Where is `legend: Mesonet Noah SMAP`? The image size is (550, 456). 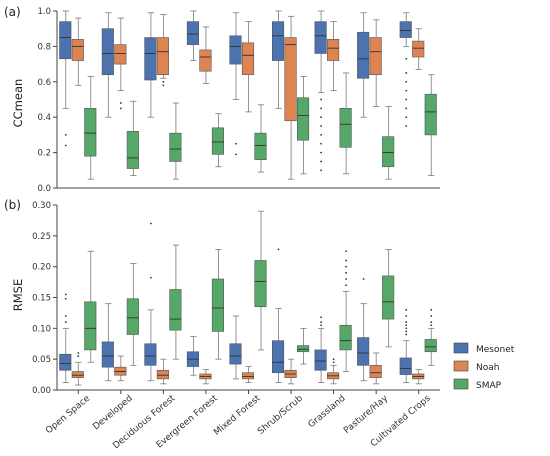
legend: Mesonet Noah SMAP is located at coordinates (484, 366).